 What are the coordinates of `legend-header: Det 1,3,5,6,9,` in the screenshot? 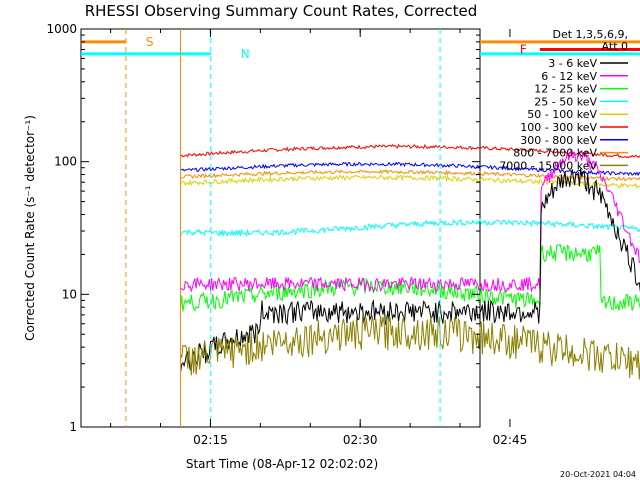 It's located at (590, 34).